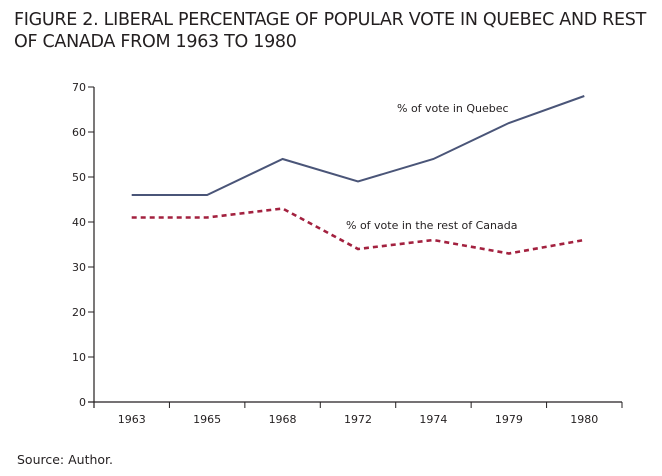 The width and height of the screenshot is (662, 476). What do you see at coordinates (431, 225) in the screenshot?
I see `annotation-rest-of-canada: % of vote in the rest of Canada` at bounding box center [431, 225].